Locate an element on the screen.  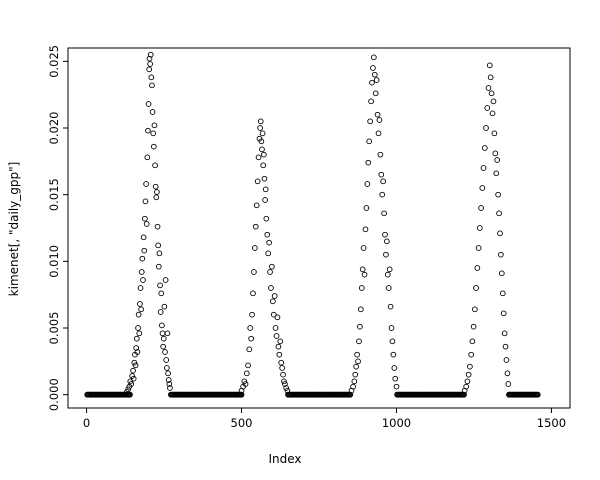
x-tick-label: 1500 is located at coordinates (551, 423).